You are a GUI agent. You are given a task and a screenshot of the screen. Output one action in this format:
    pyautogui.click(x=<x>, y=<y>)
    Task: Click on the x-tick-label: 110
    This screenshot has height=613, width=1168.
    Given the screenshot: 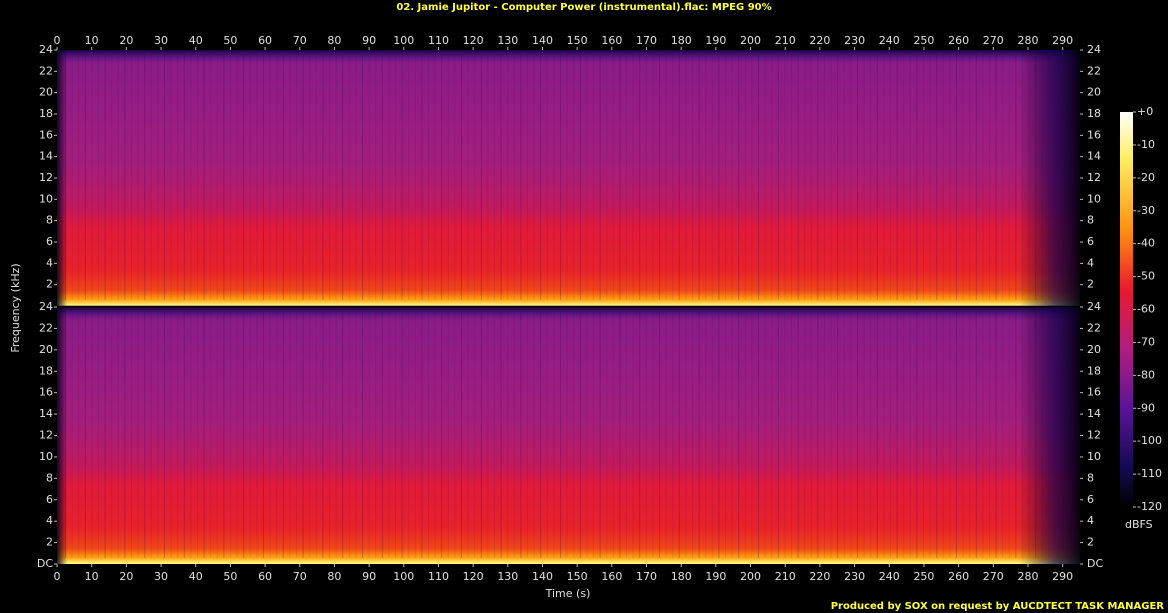 What is the action you would take?
    pyautogui.click(x=438, y=40)
    